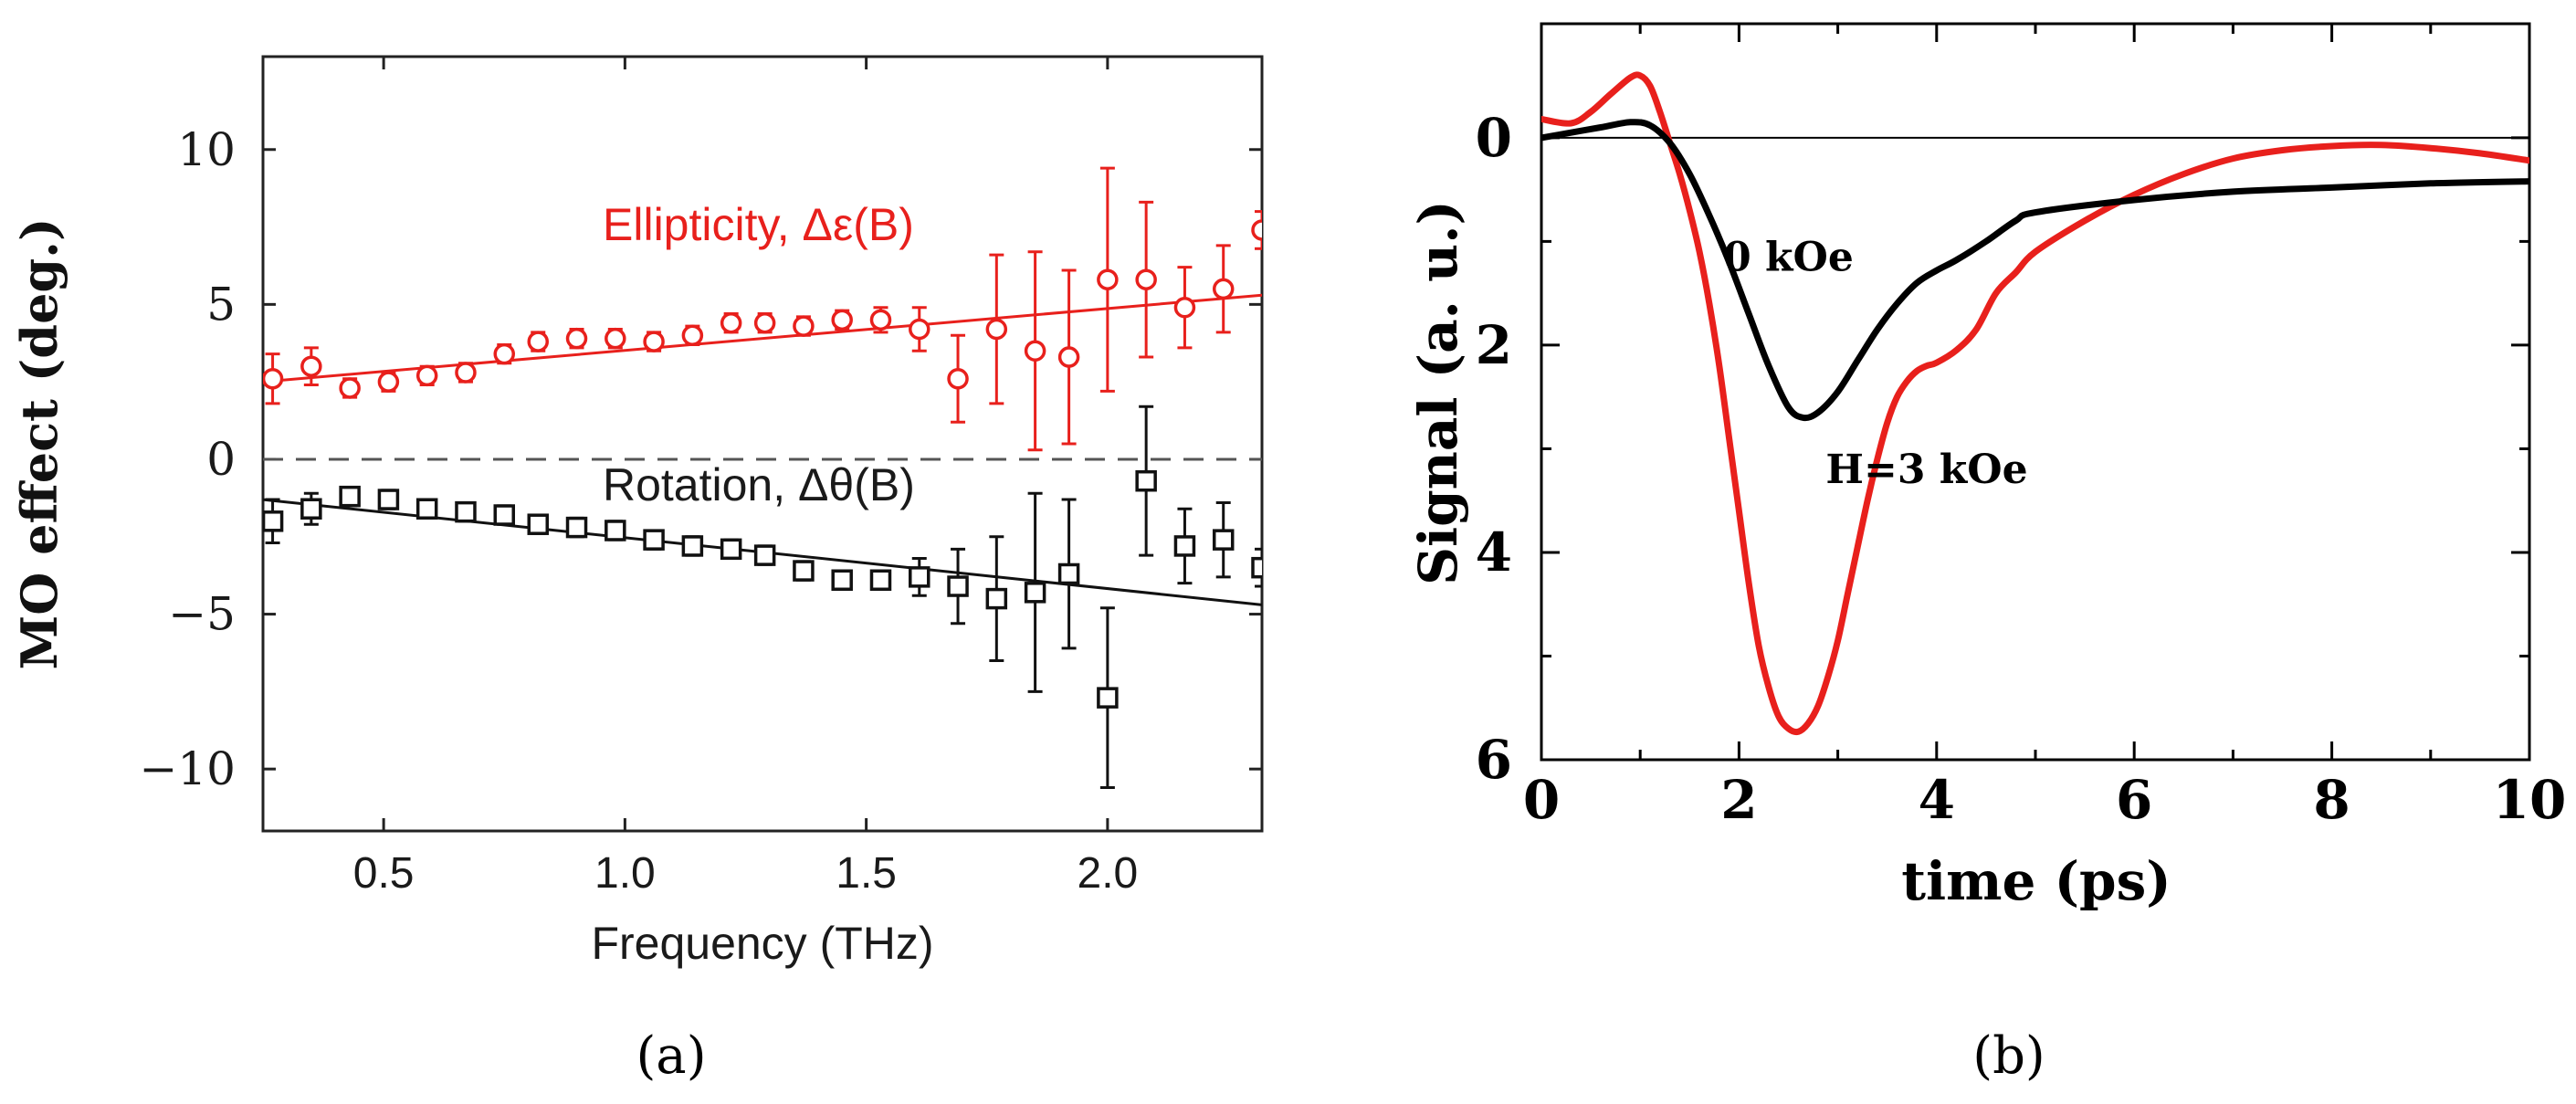  I want to click on a-xtick-label: 1.0, so click(625, 873).